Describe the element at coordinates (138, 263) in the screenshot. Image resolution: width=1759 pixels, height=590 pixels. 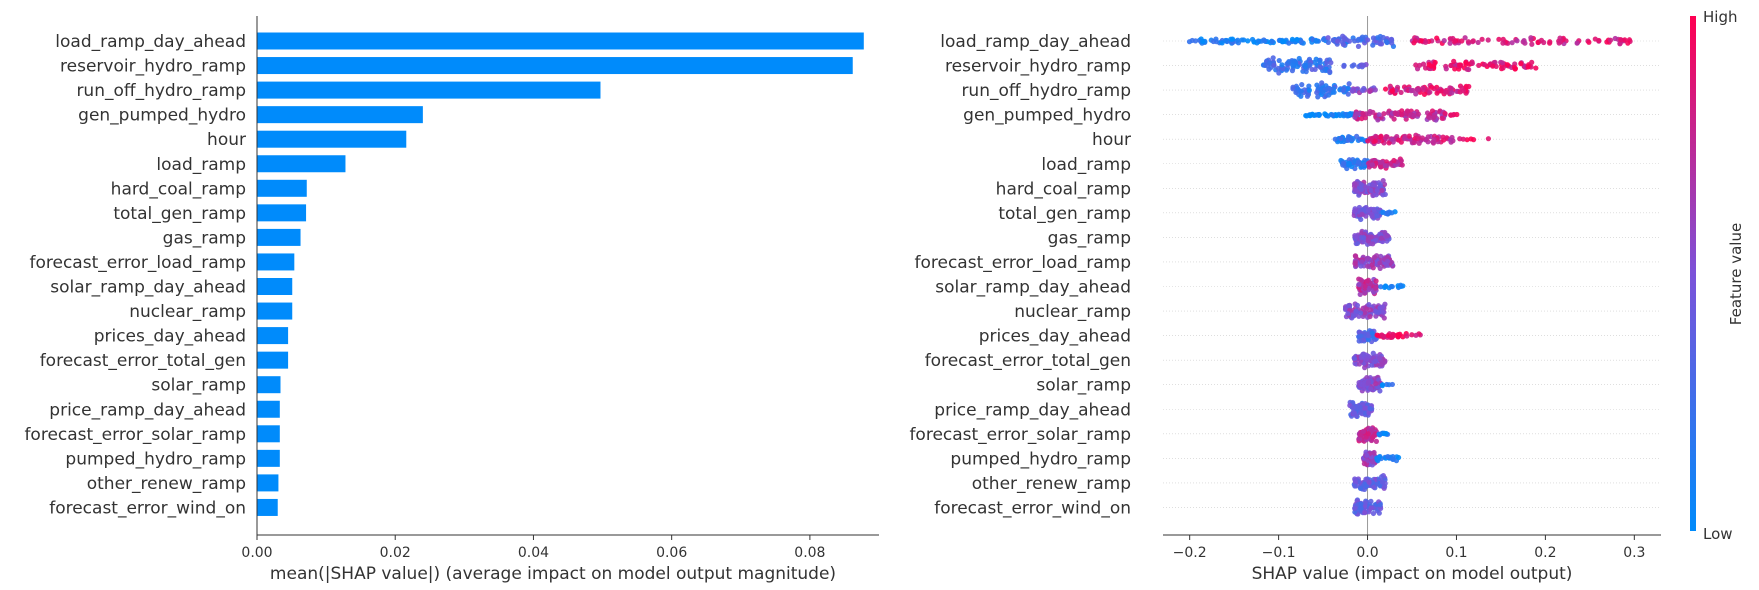
I see `bar-feature-label: forecast_error_load_ramp` at that location.